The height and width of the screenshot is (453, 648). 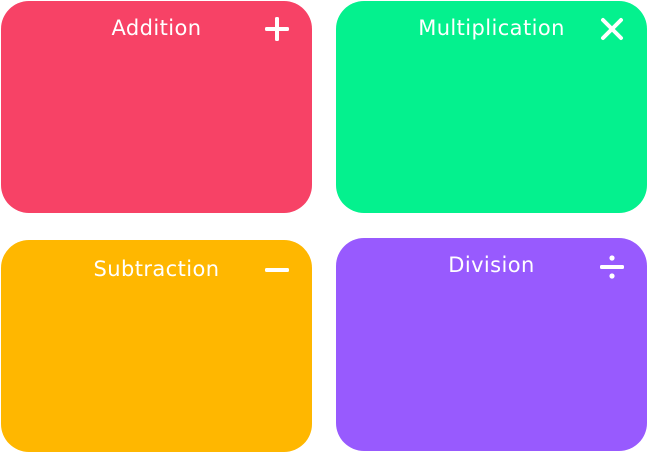 What do you see at coordinates (277, 29) in the screenshot?
I see `plus-icon` at bounding box center [277, 29].